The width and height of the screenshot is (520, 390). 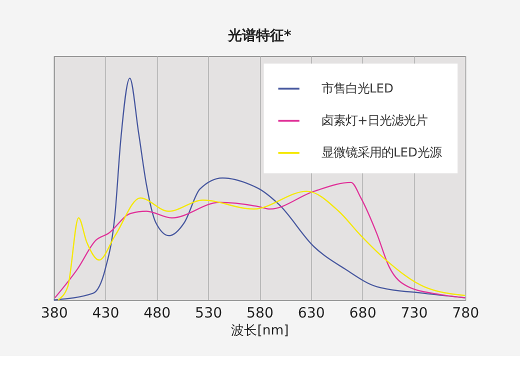 I want to click on x-tick-label: 380, so click(x=54, y=313).